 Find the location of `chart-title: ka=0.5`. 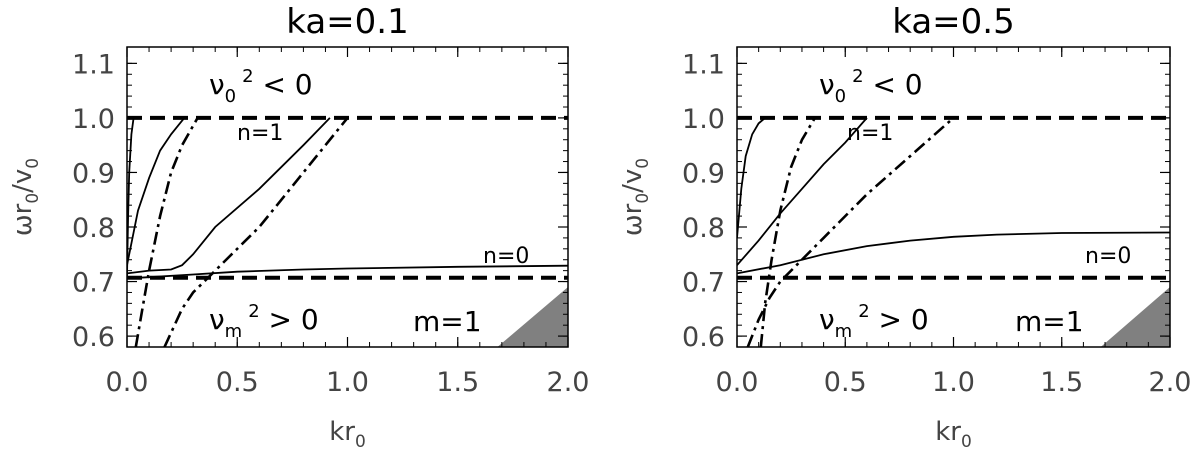

chart-title: ka=0.5 is located at coordinates (953, 22).